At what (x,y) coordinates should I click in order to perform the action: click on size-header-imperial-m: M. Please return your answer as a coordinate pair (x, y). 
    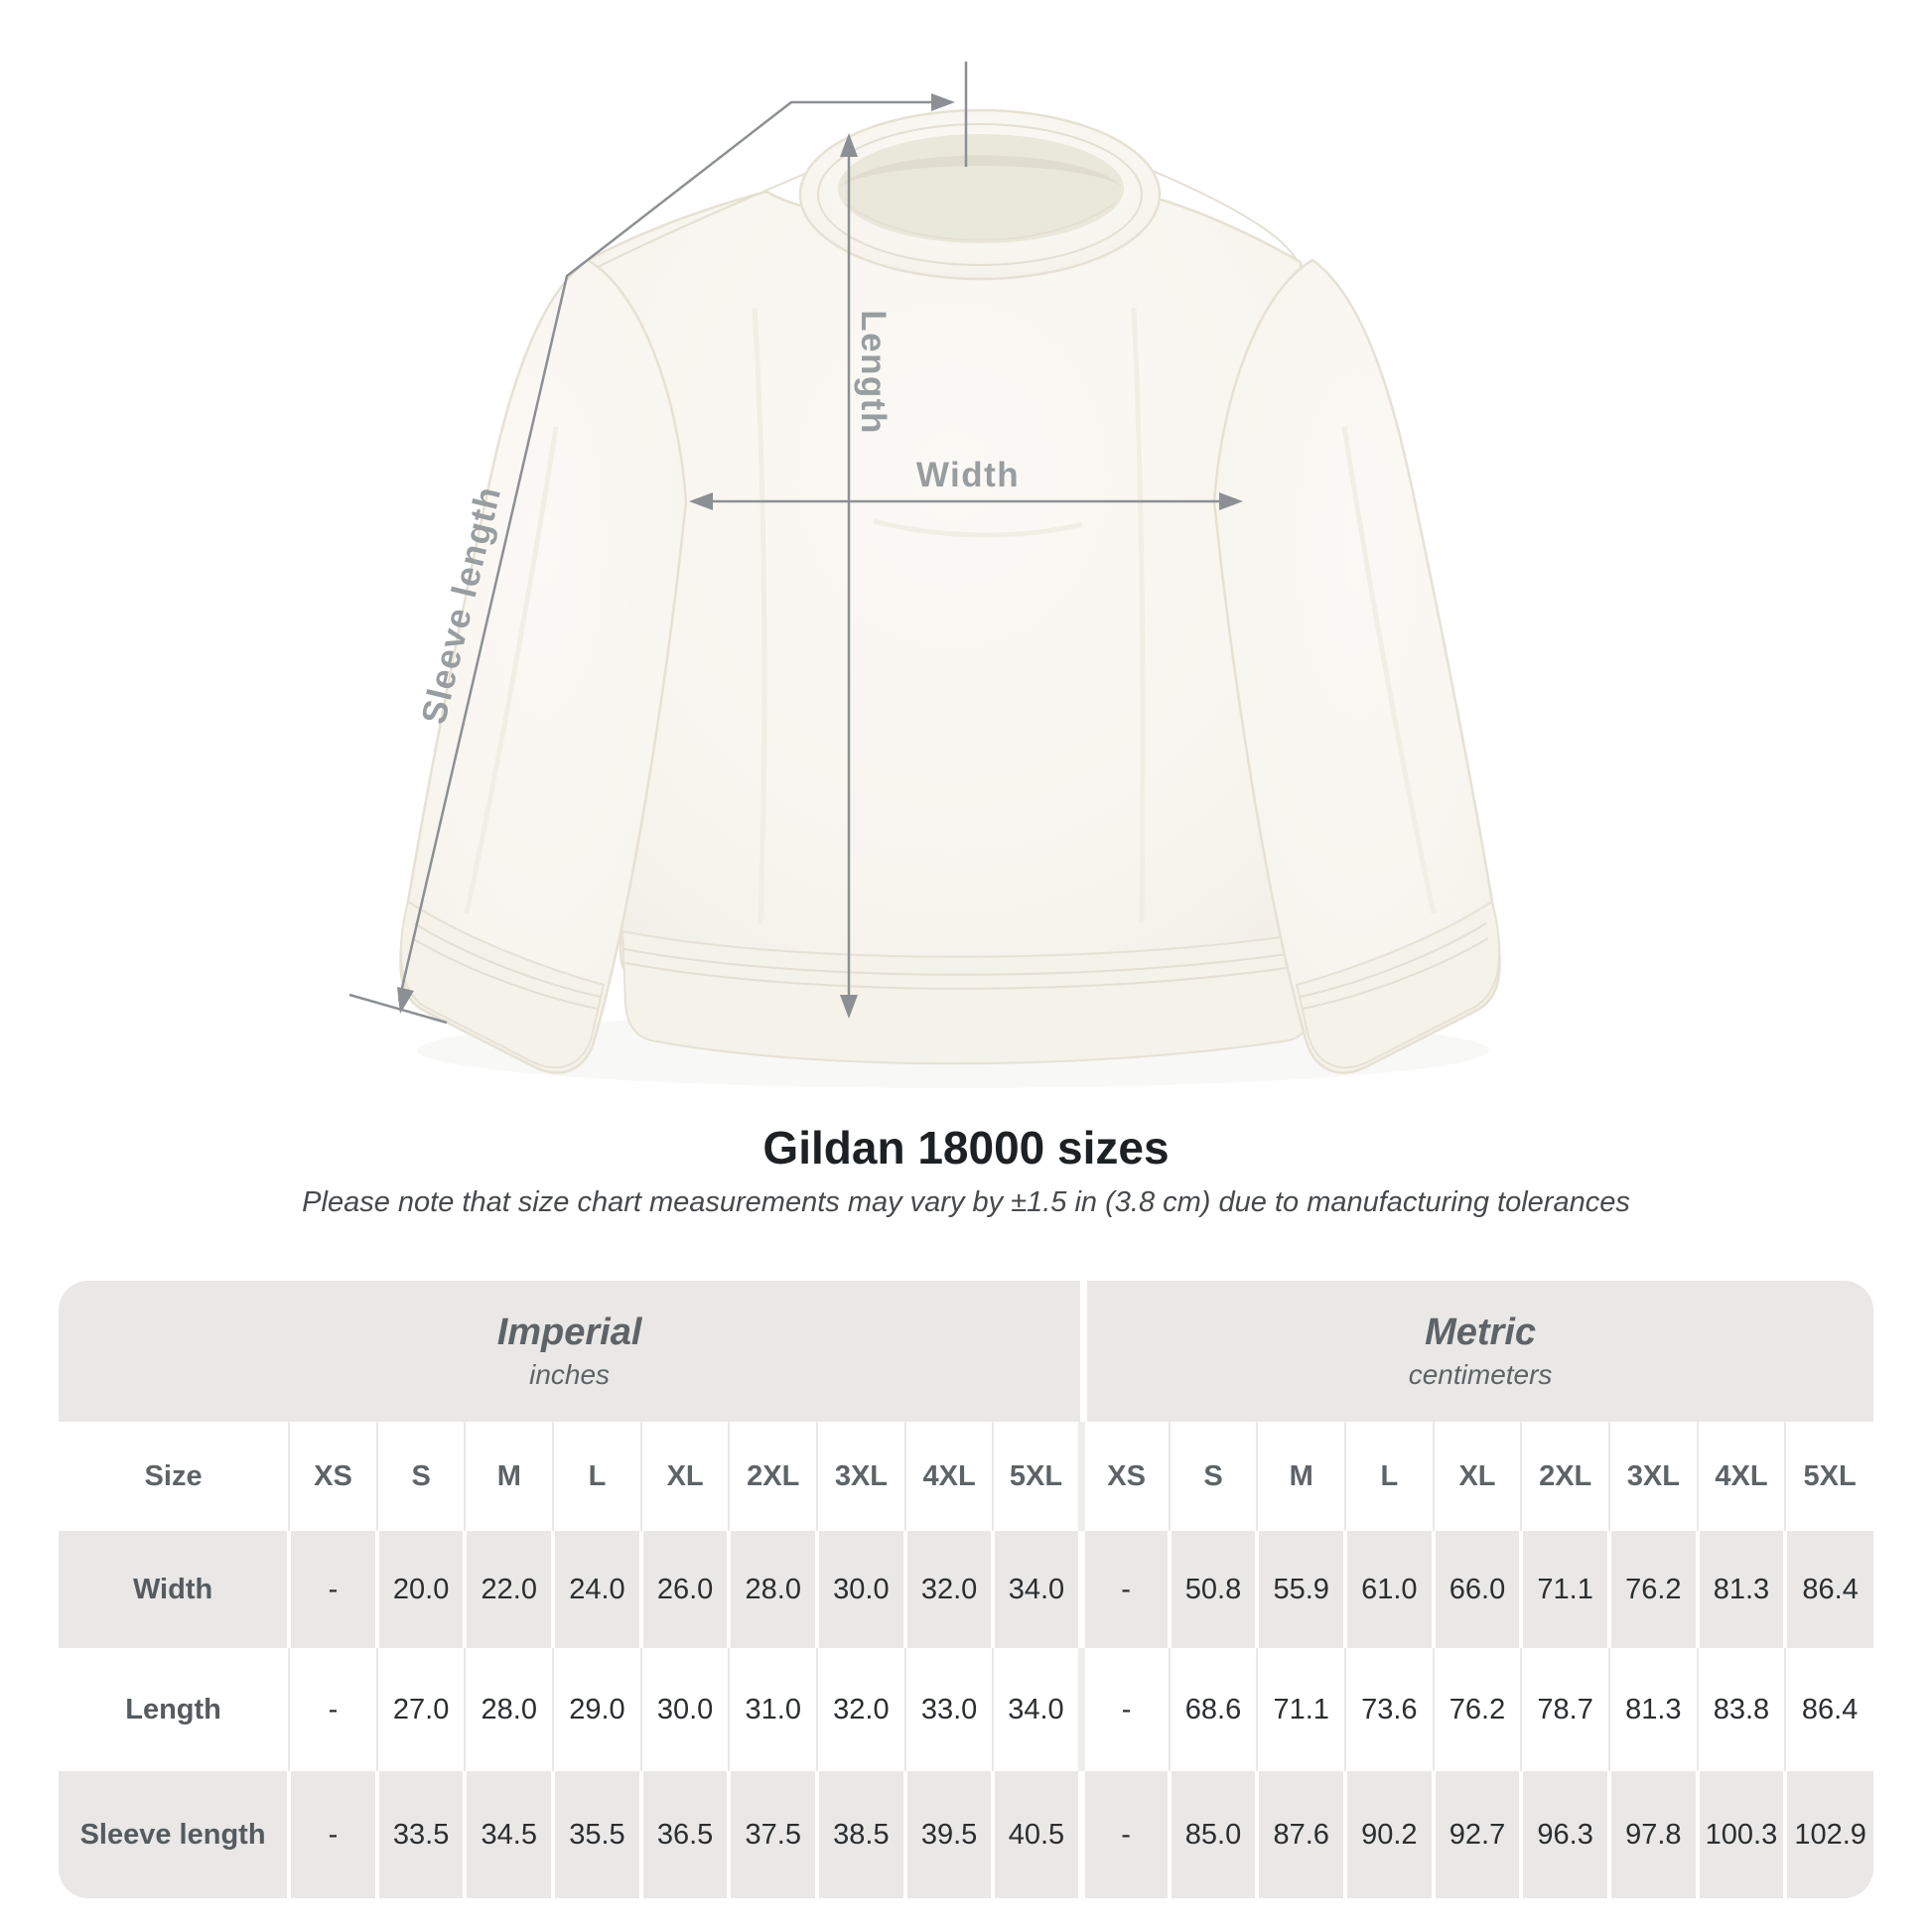
    Looking at the image, I should click on (509, 1477).